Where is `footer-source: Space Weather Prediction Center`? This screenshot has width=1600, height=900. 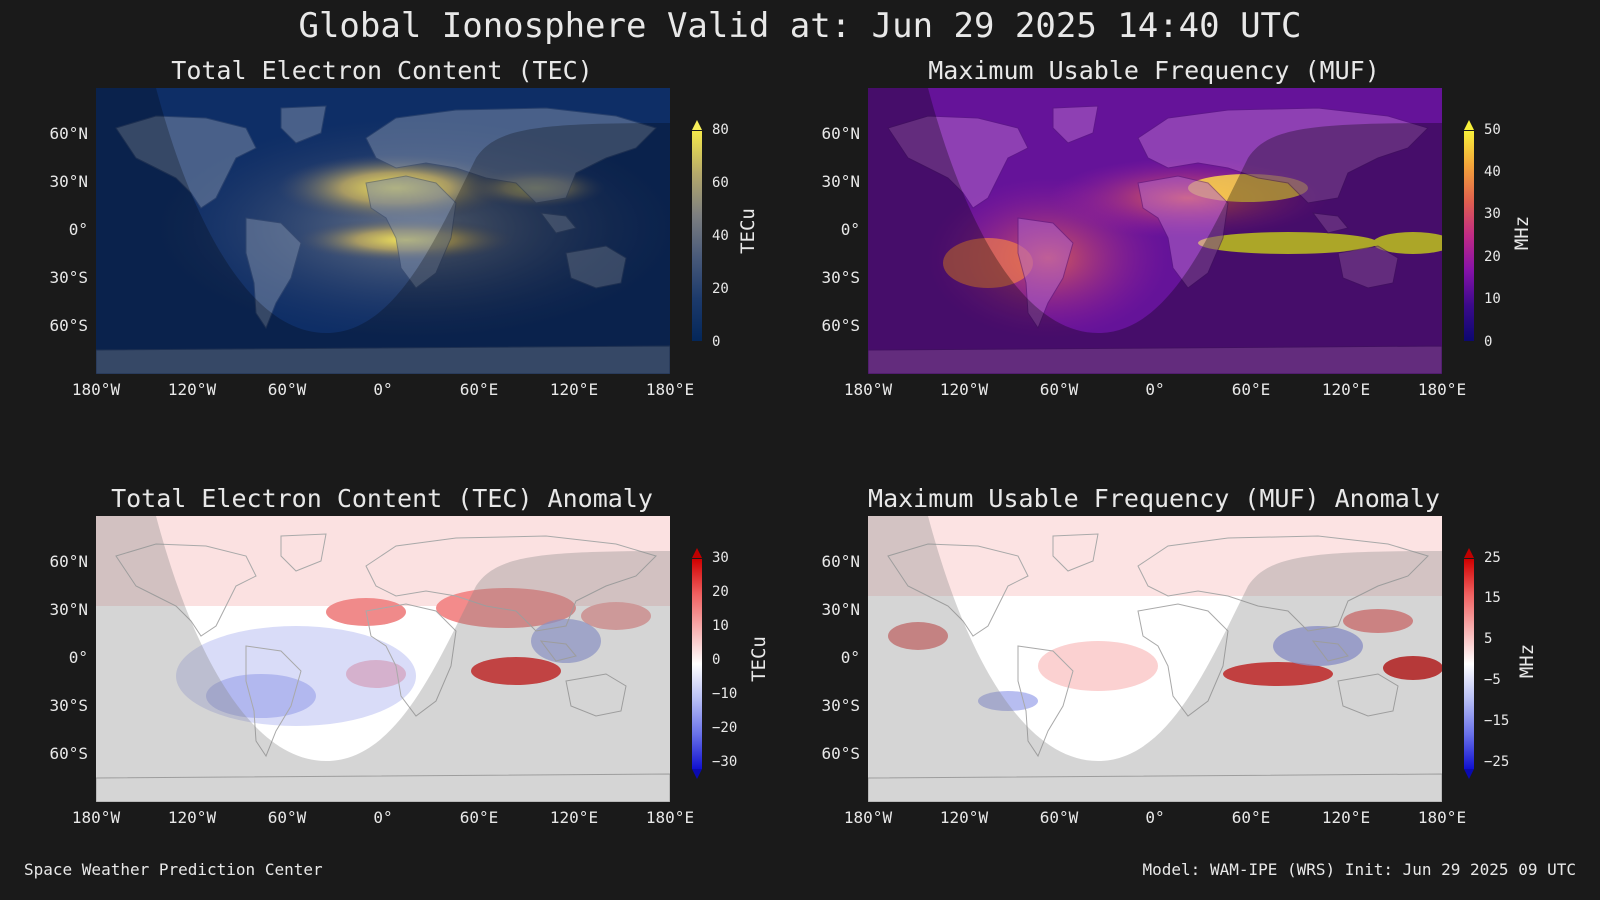
footer-source: Space Weather Prediction Center is located at coordinates (173, 869).